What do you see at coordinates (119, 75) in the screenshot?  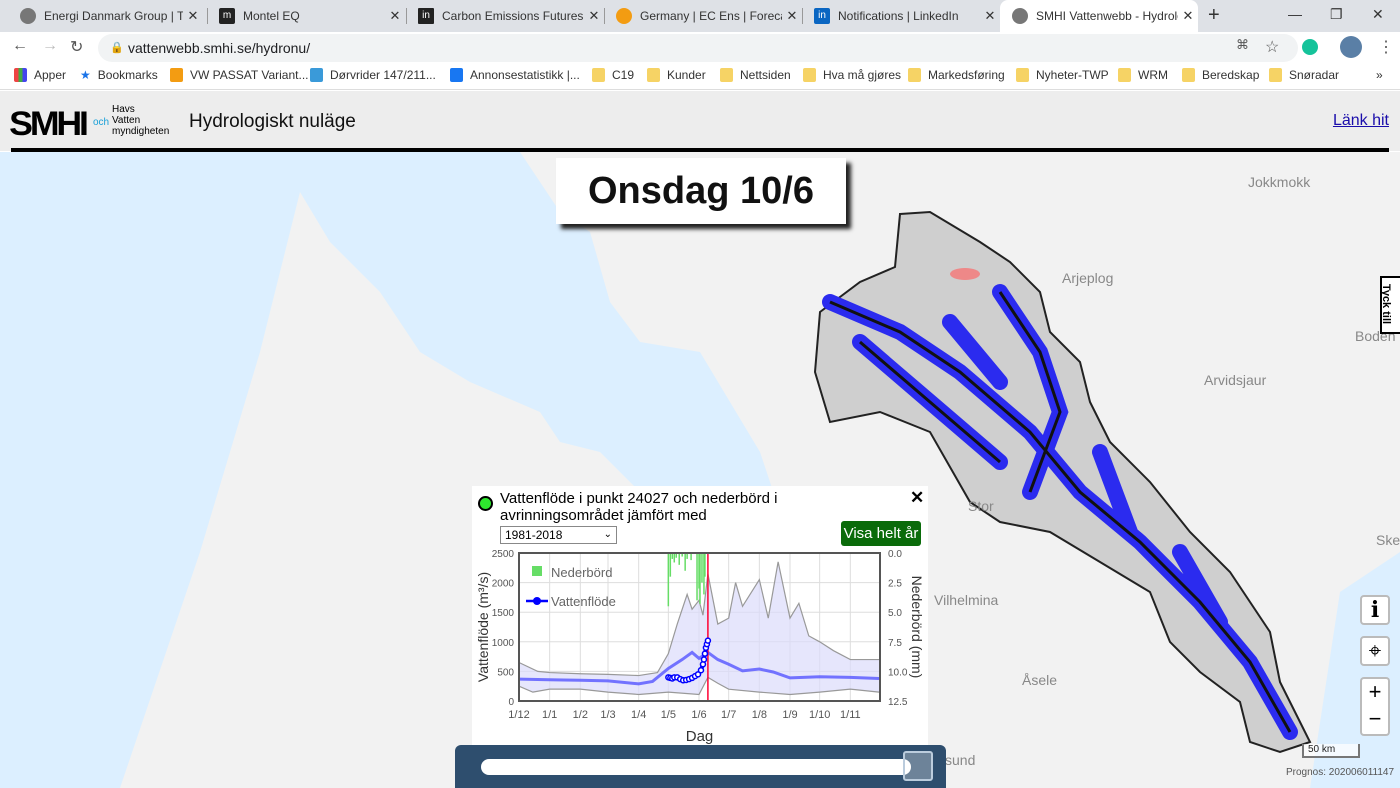 I see `bookmark-bookmarks: ★ Bookmarks` at bounding box center [119, 75].